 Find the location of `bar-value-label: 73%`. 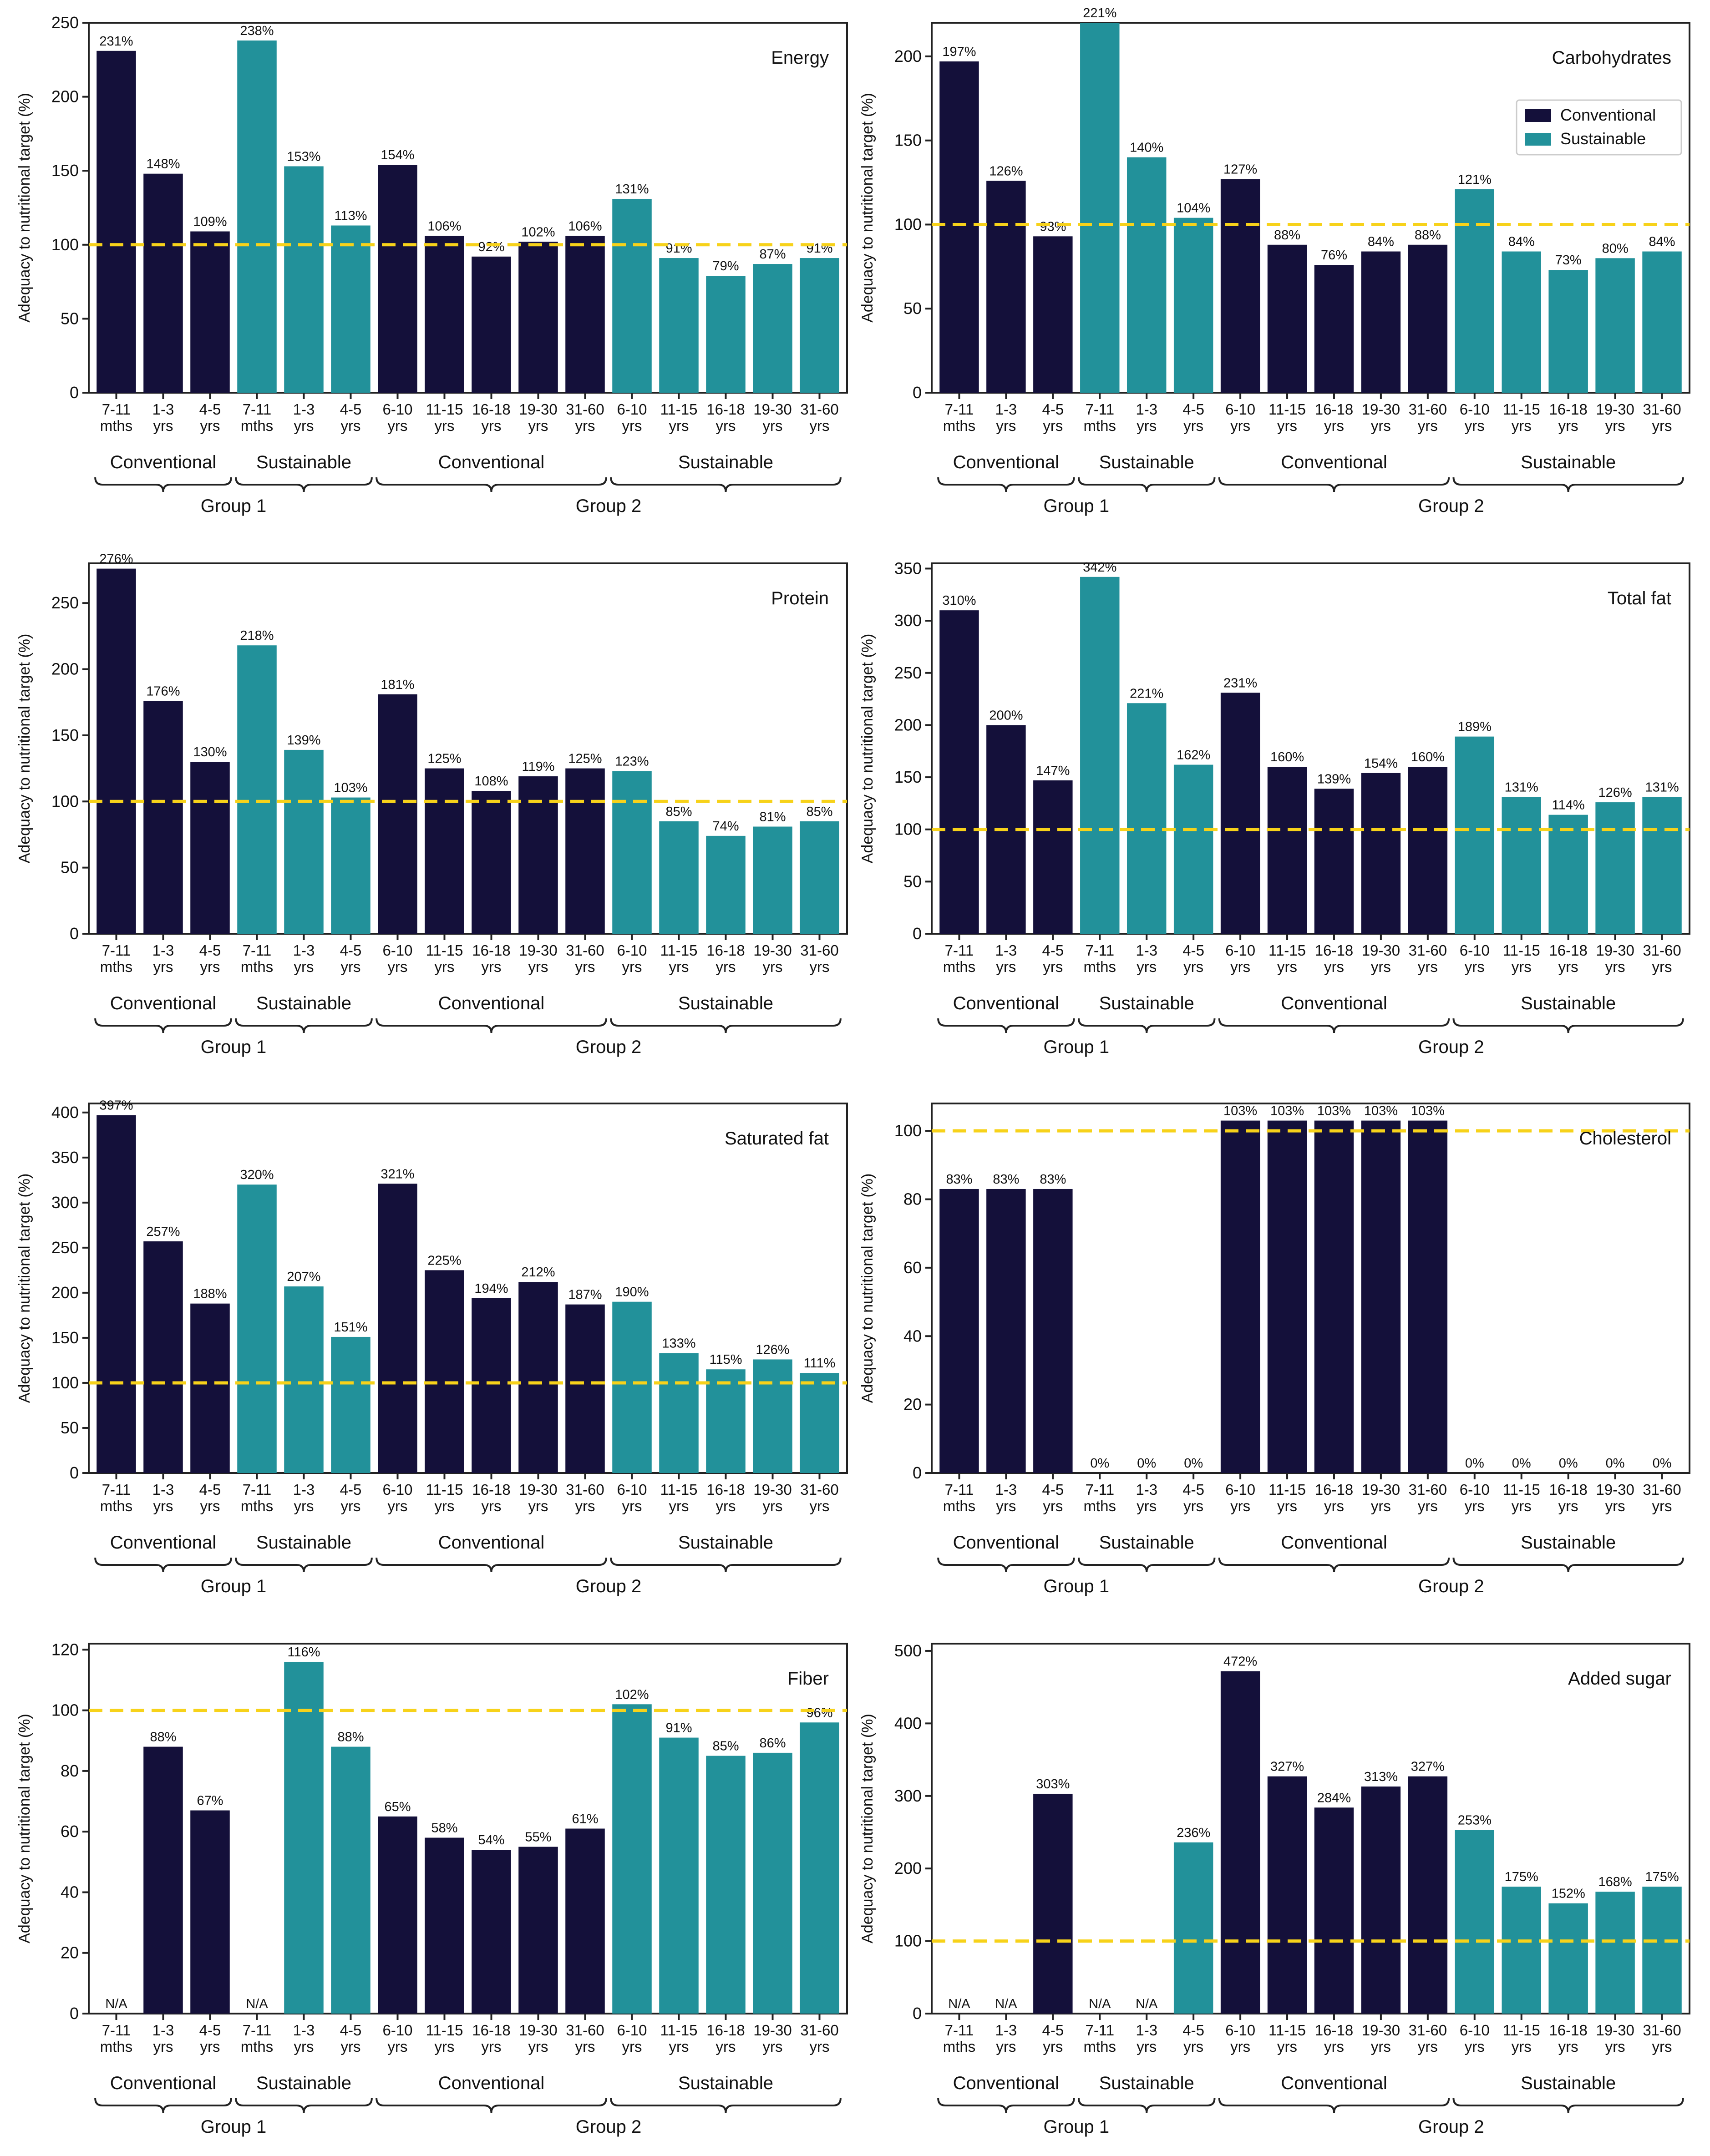

bar-value-label: 73% is located at coordinates (1568, 260).